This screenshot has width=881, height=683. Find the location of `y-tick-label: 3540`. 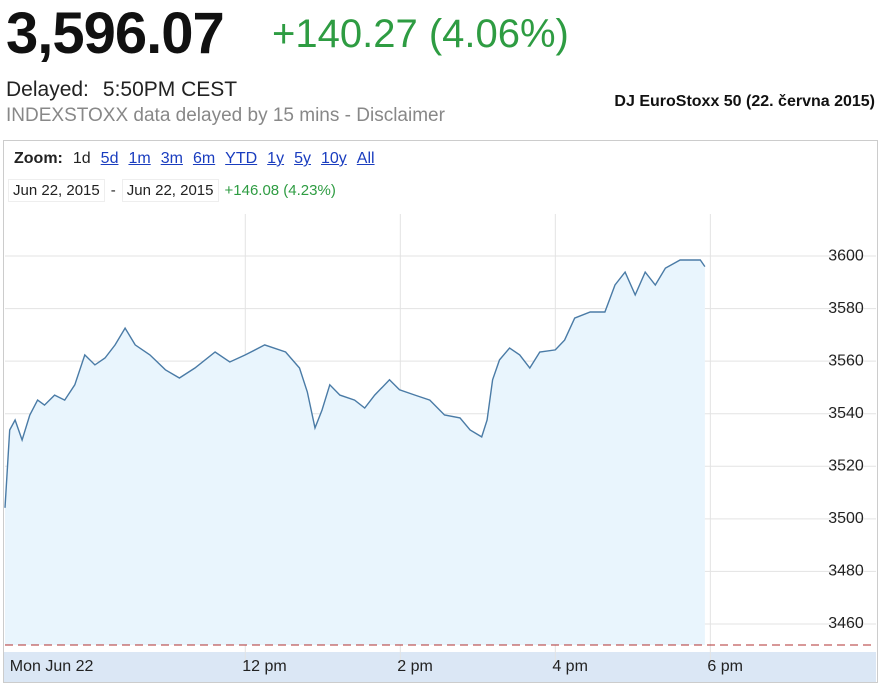

y-tick-label: 3540 is located at coordinates (846, 413).